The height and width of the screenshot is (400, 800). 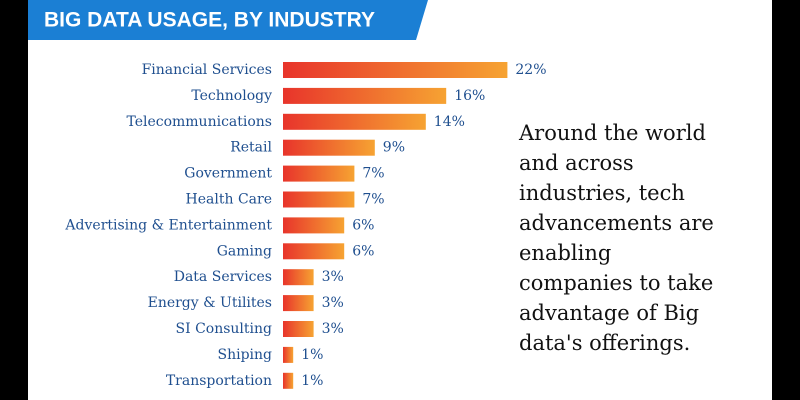 What do you see at coordinates (244, 251) in the screenshot?
I see `category-label: Gaming` at bounding box center [244, 251].